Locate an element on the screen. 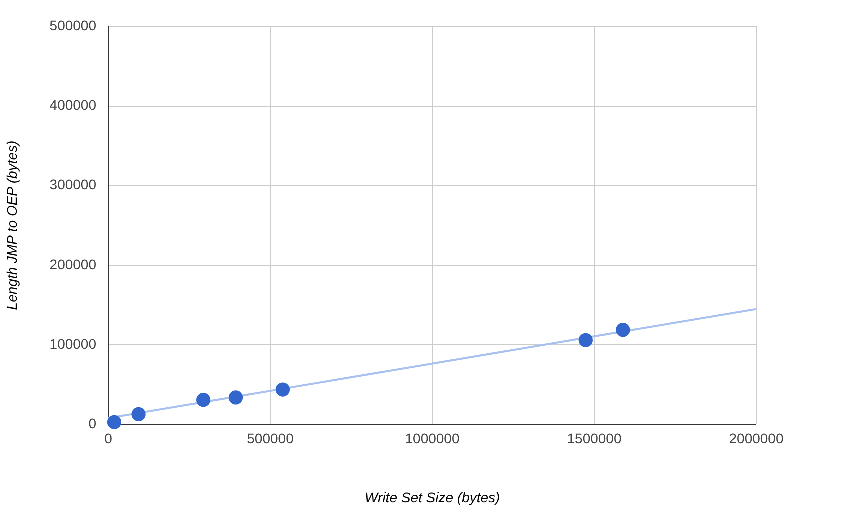  y-tick-label: 0 is located at coordinates (92, 424).